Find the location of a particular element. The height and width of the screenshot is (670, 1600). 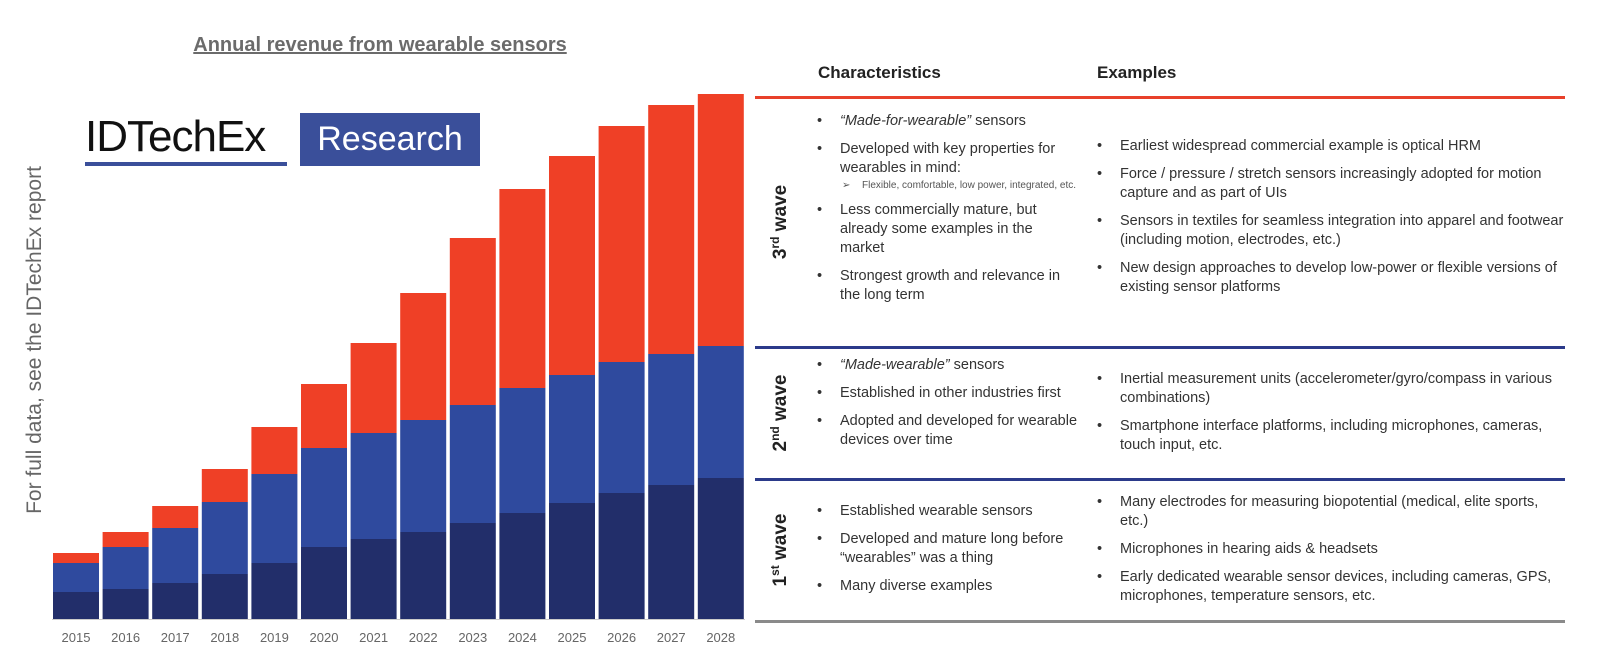

logo-wordmark: IDTechEx is located at coordinates (175, 136).